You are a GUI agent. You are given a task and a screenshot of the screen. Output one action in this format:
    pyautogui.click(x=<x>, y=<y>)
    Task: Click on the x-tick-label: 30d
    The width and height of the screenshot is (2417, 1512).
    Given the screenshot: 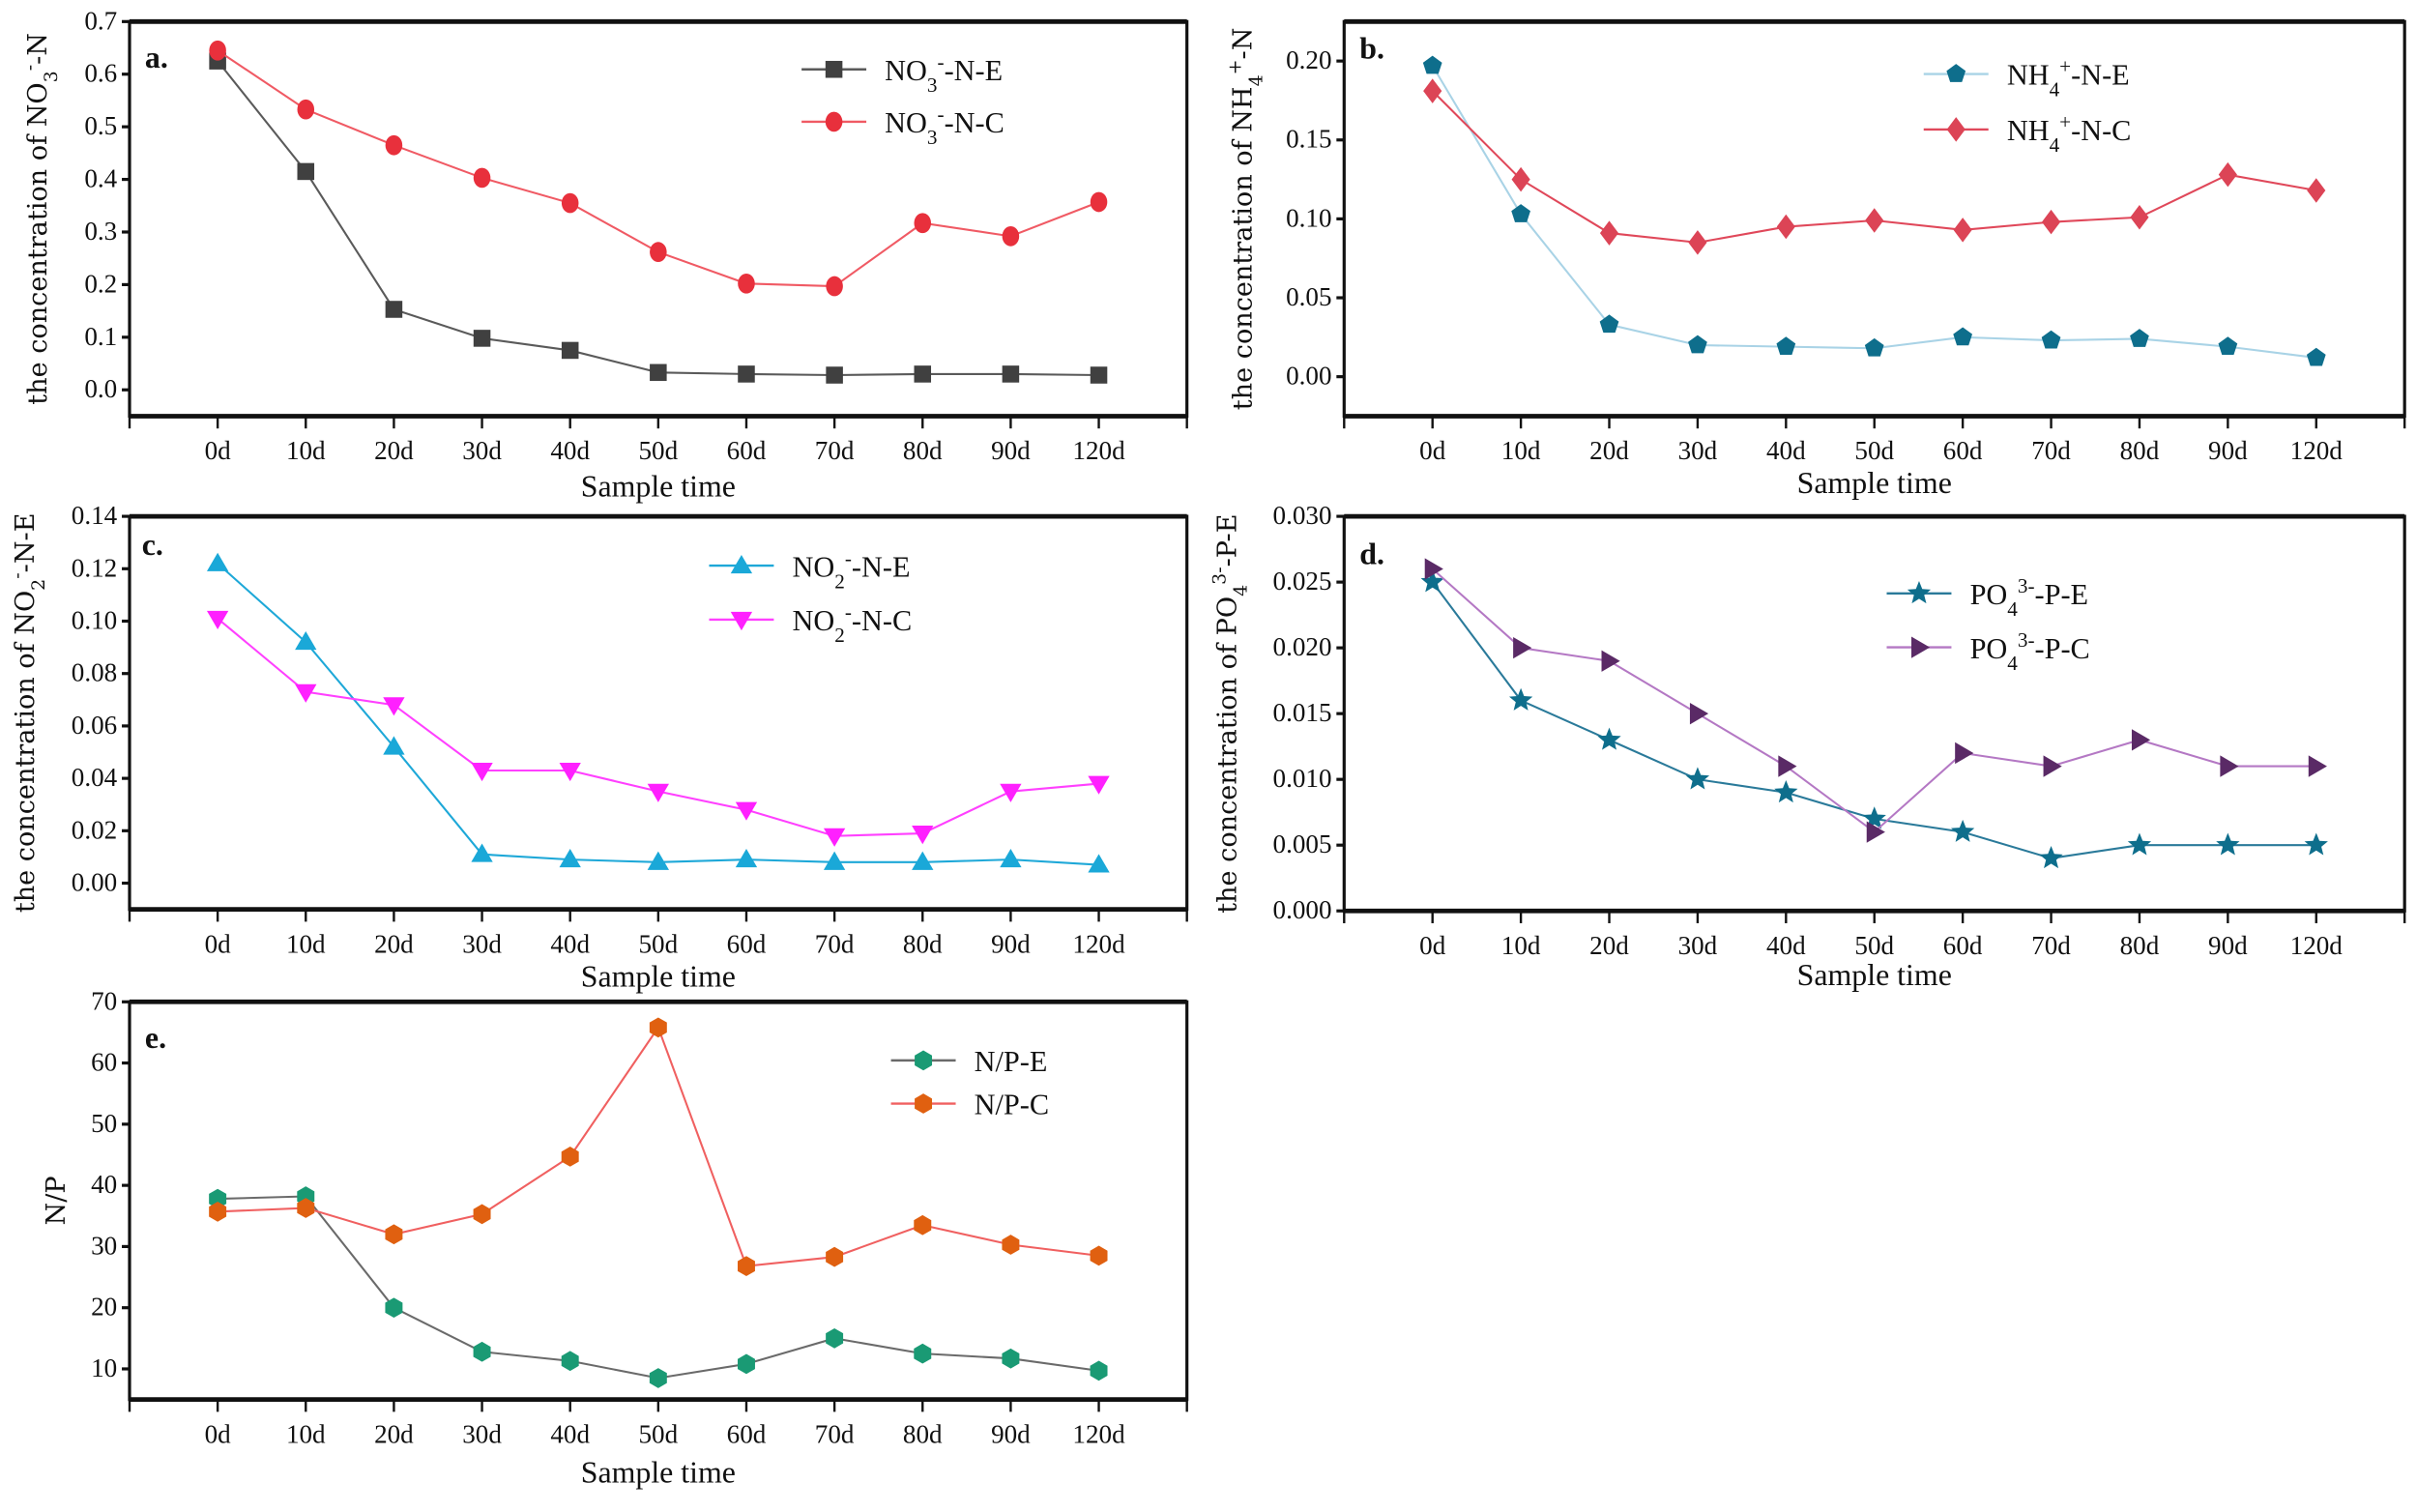 What is the action you would take?
    pyautogui.click(x=1698, y=451)
    